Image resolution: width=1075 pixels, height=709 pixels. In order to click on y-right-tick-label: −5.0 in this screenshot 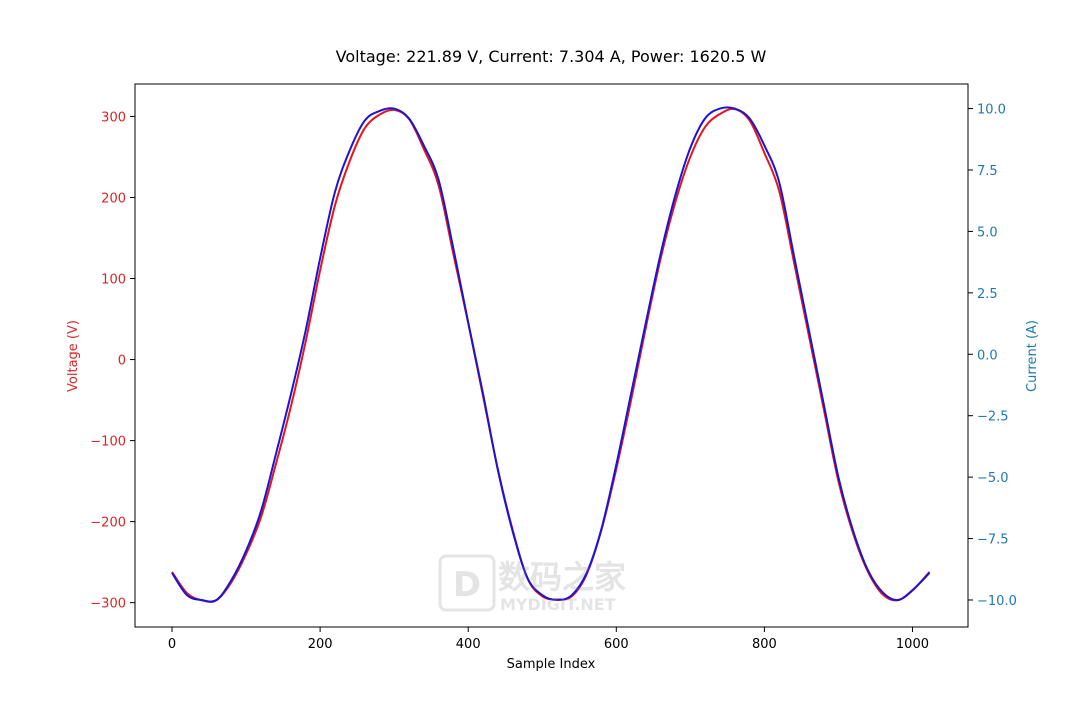, I will do `click(993, 478)`.